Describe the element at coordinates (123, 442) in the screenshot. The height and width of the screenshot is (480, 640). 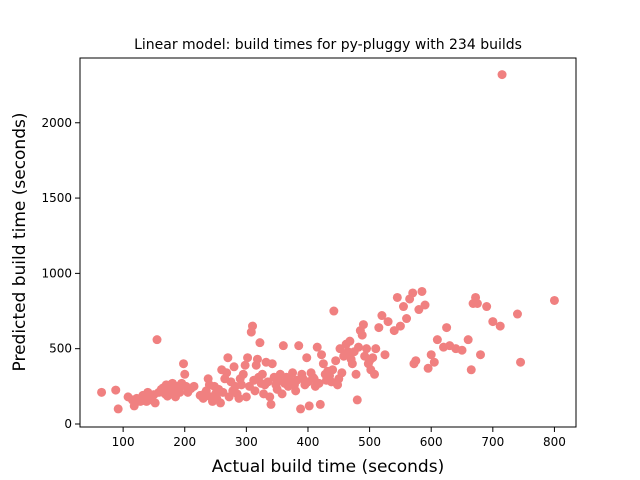
I see `x-tick-label: 100` at that location.